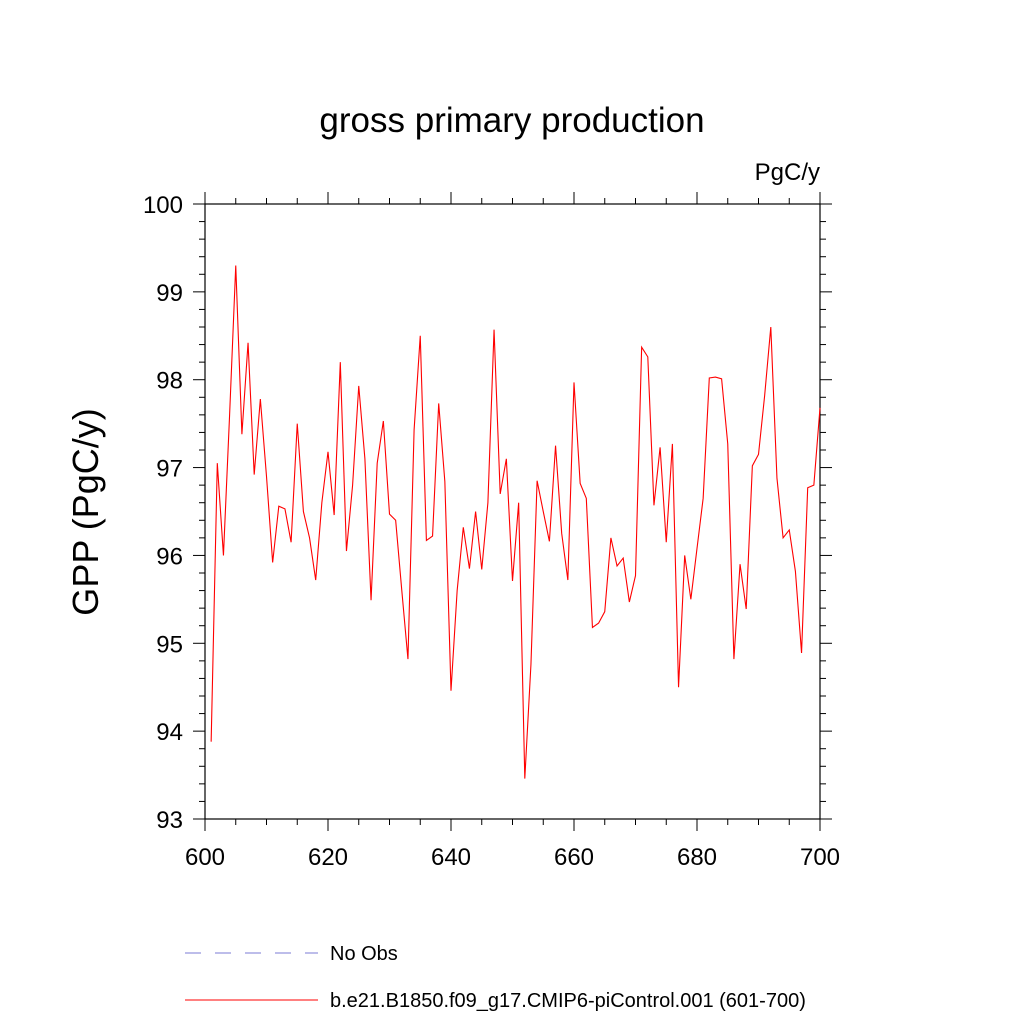 This screenshot has width=1024, height=1024. I want to click on legend-label: No Obs, so click(364, 954).